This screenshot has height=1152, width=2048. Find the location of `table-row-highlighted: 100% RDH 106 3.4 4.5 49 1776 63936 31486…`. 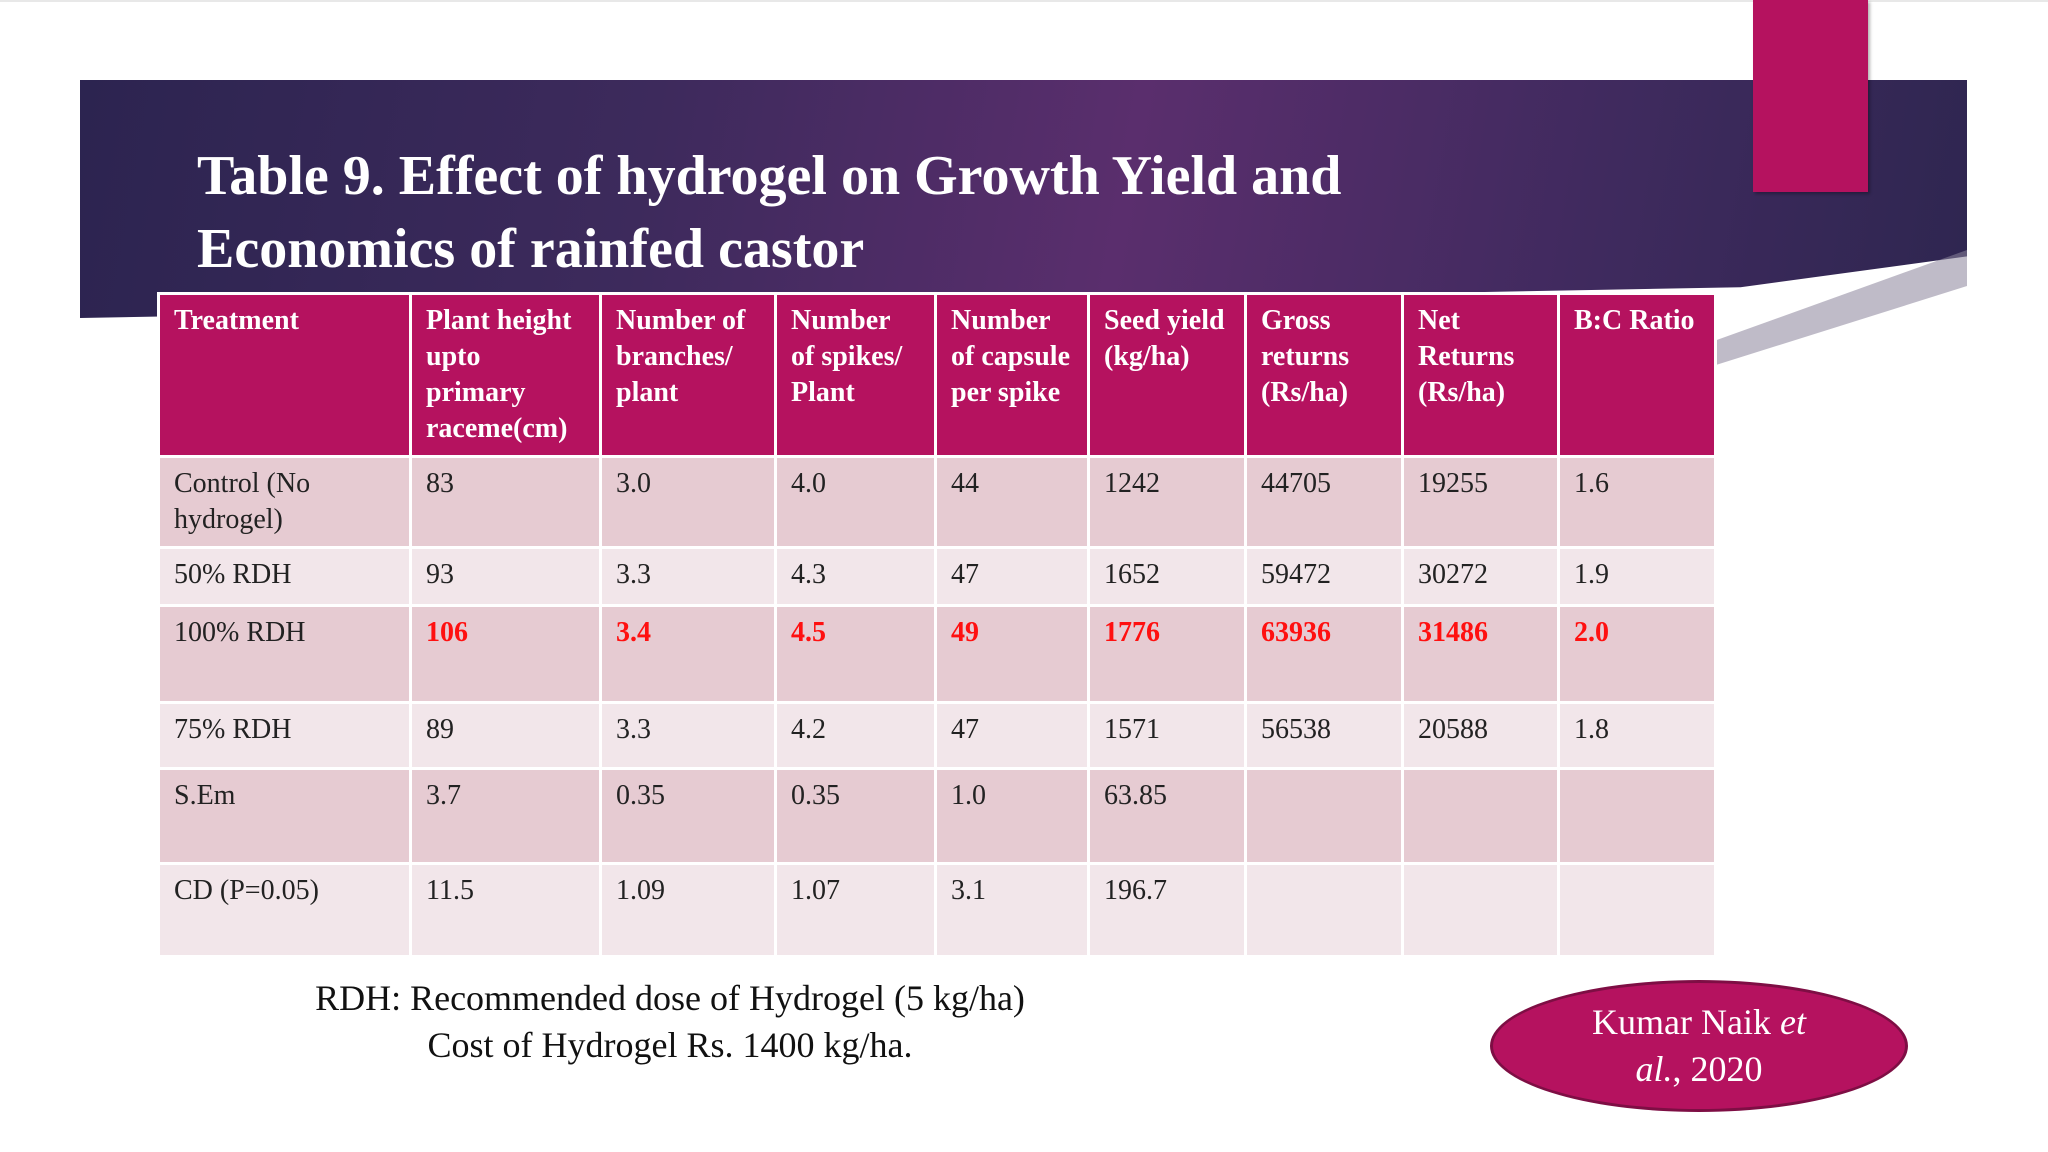

table-row-highlighted: 100% RDH 106 3.4 4.5 49 1776 63936 31486… is located at coordinates (937, 654).